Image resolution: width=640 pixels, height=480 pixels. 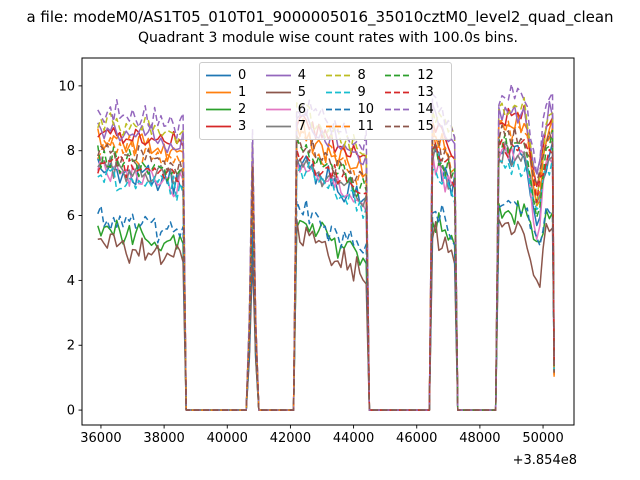 What do you see at coordinates (290, 438) in the screenshot?
I see `x-tick-label: 42000` at bounding box center [290, 438].